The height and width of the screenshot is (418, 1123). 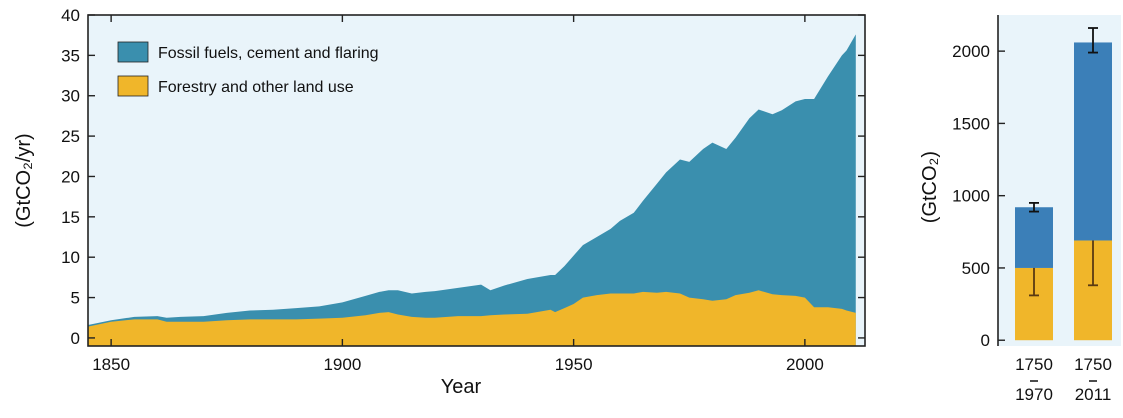 I want to click on x-axis-tick-labels: 1750 1970 1750 2011, so click(x=1063, y=379).